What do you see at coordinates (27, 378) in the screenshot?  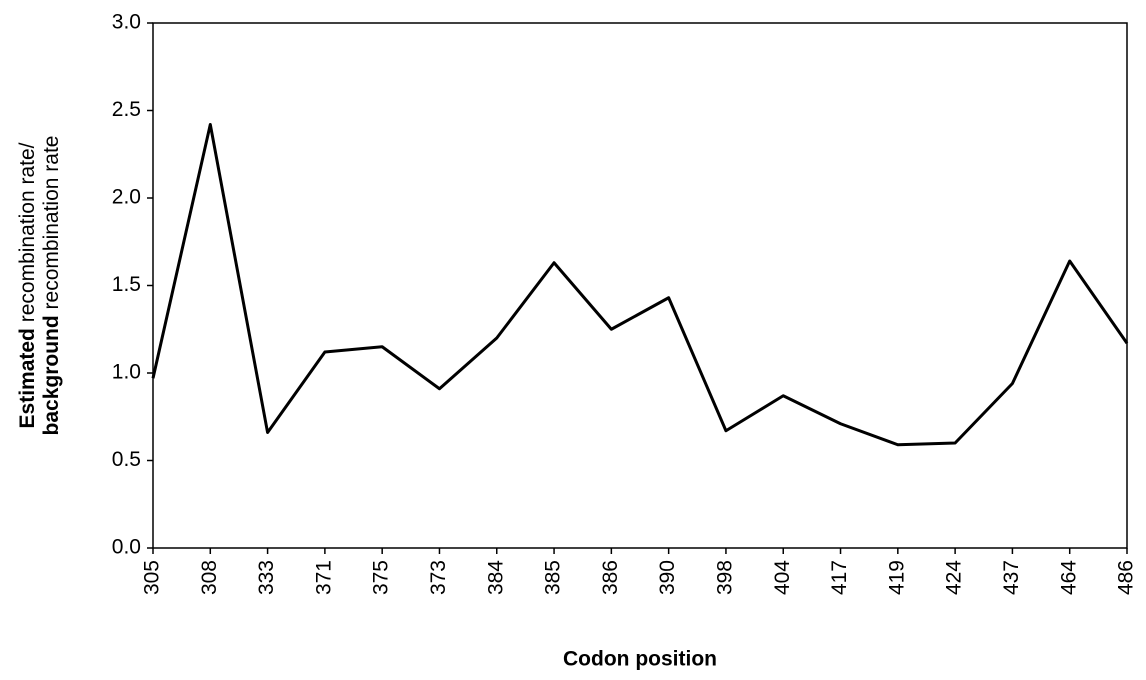 I see `y-axis-label-bold: Estimated` at bounding box center [27, 378].